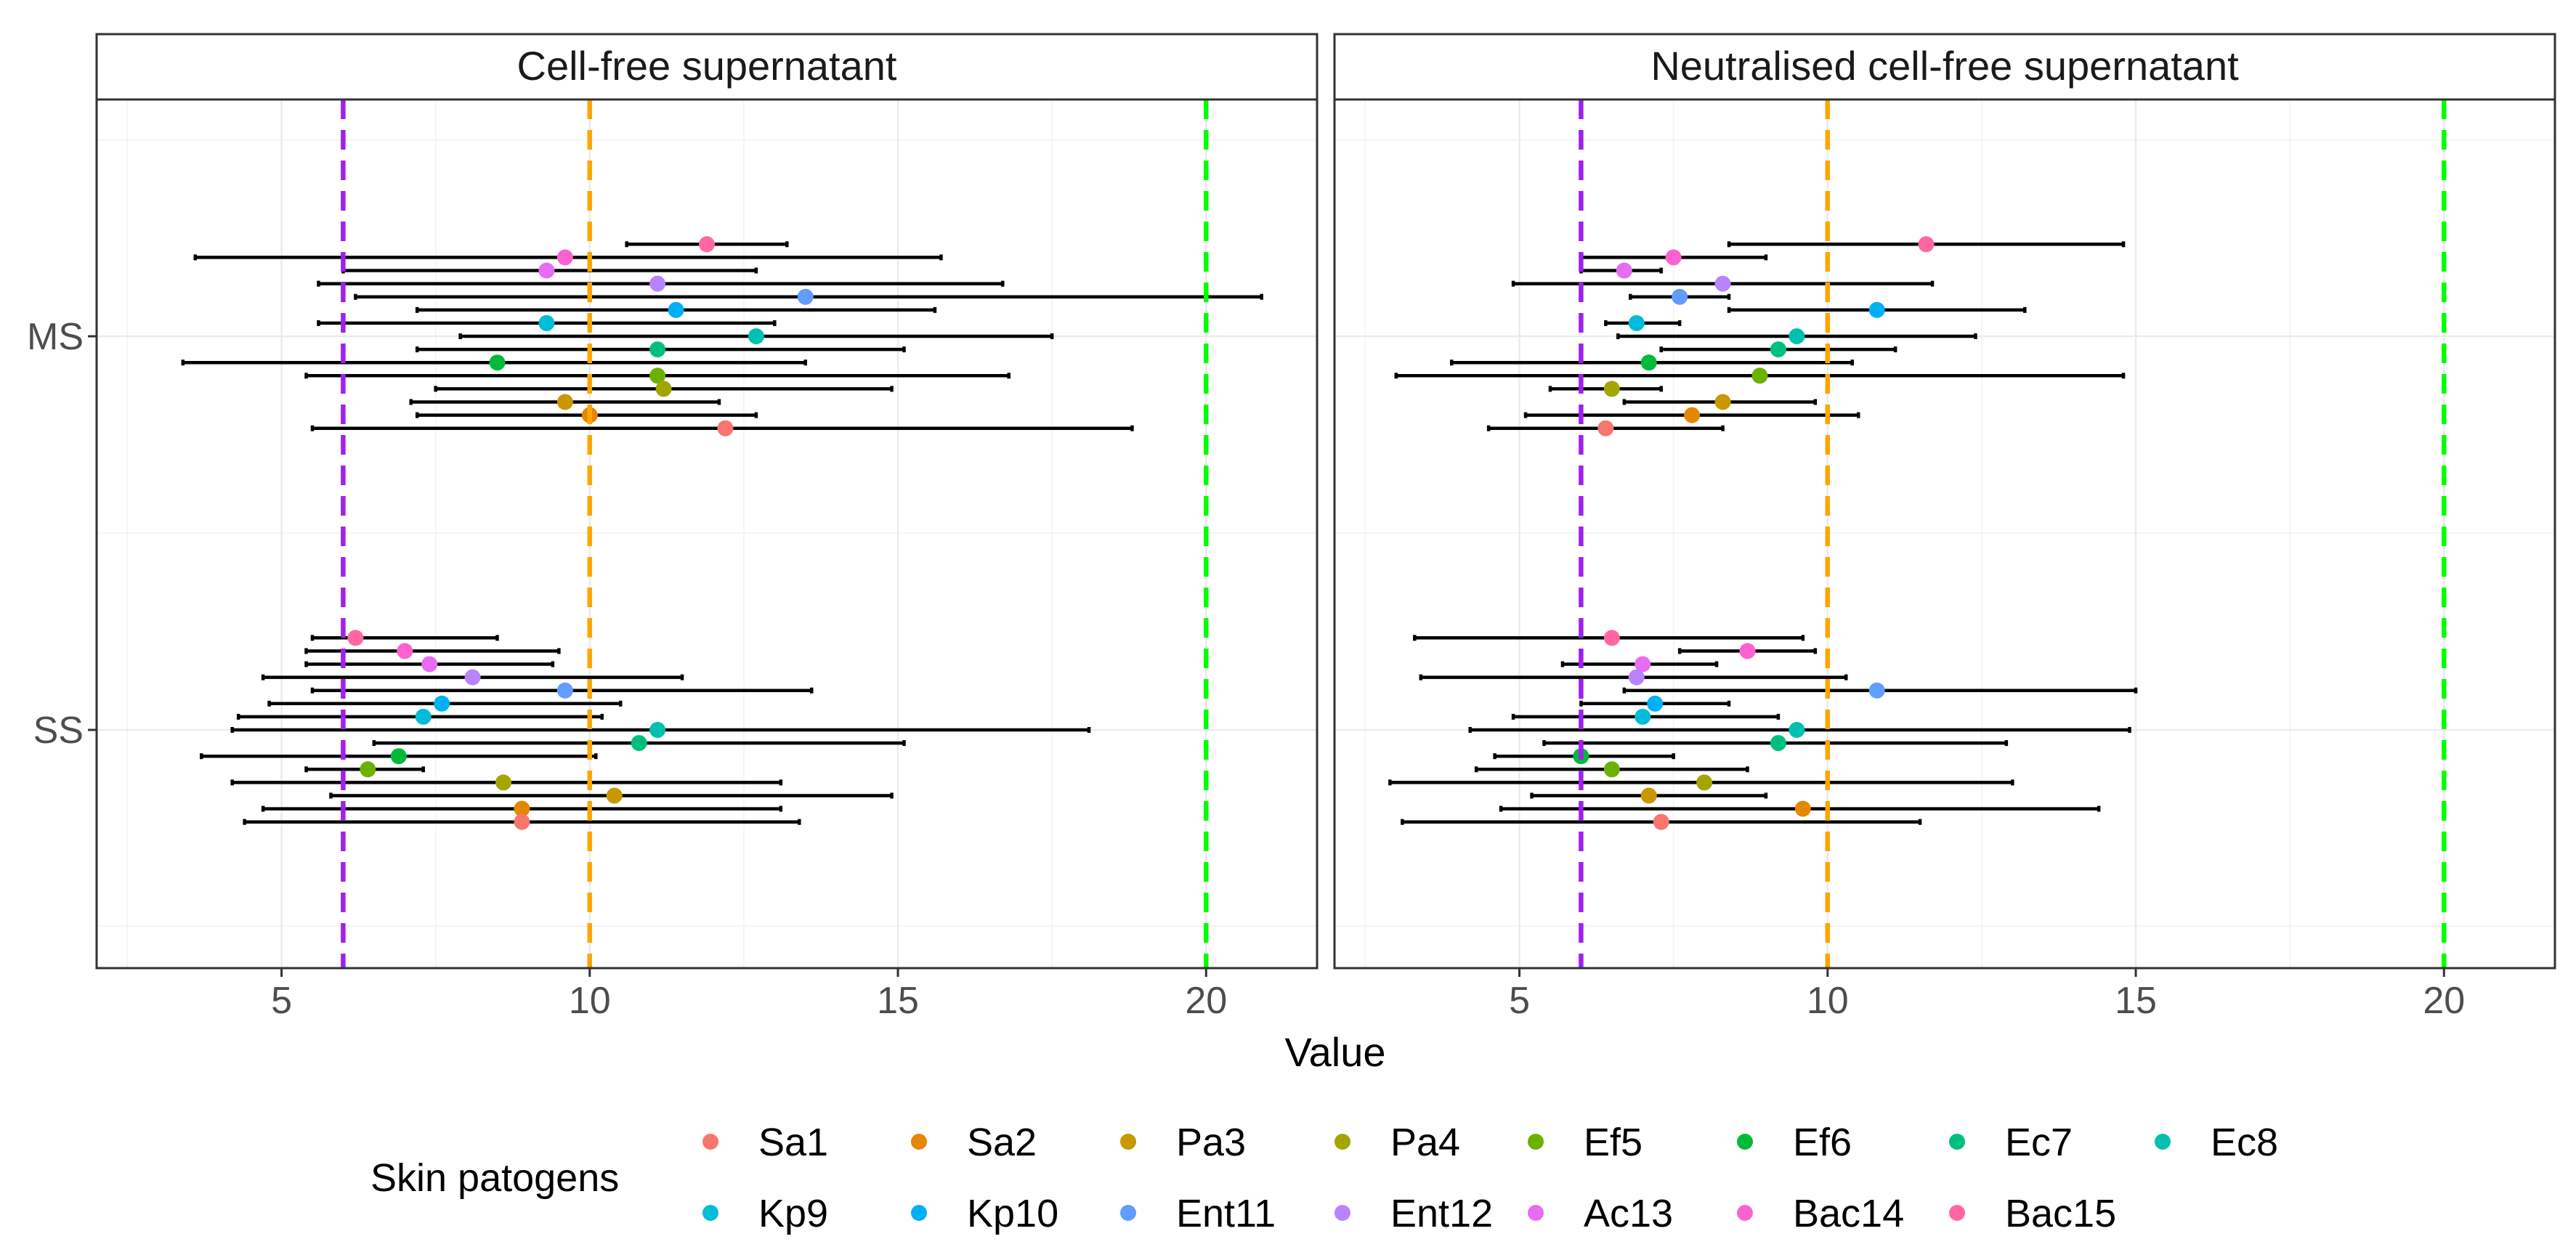 This screenshot has width=2576, height=1255. I want to click on legend-title: Skin patogens, so click(494, 1178).